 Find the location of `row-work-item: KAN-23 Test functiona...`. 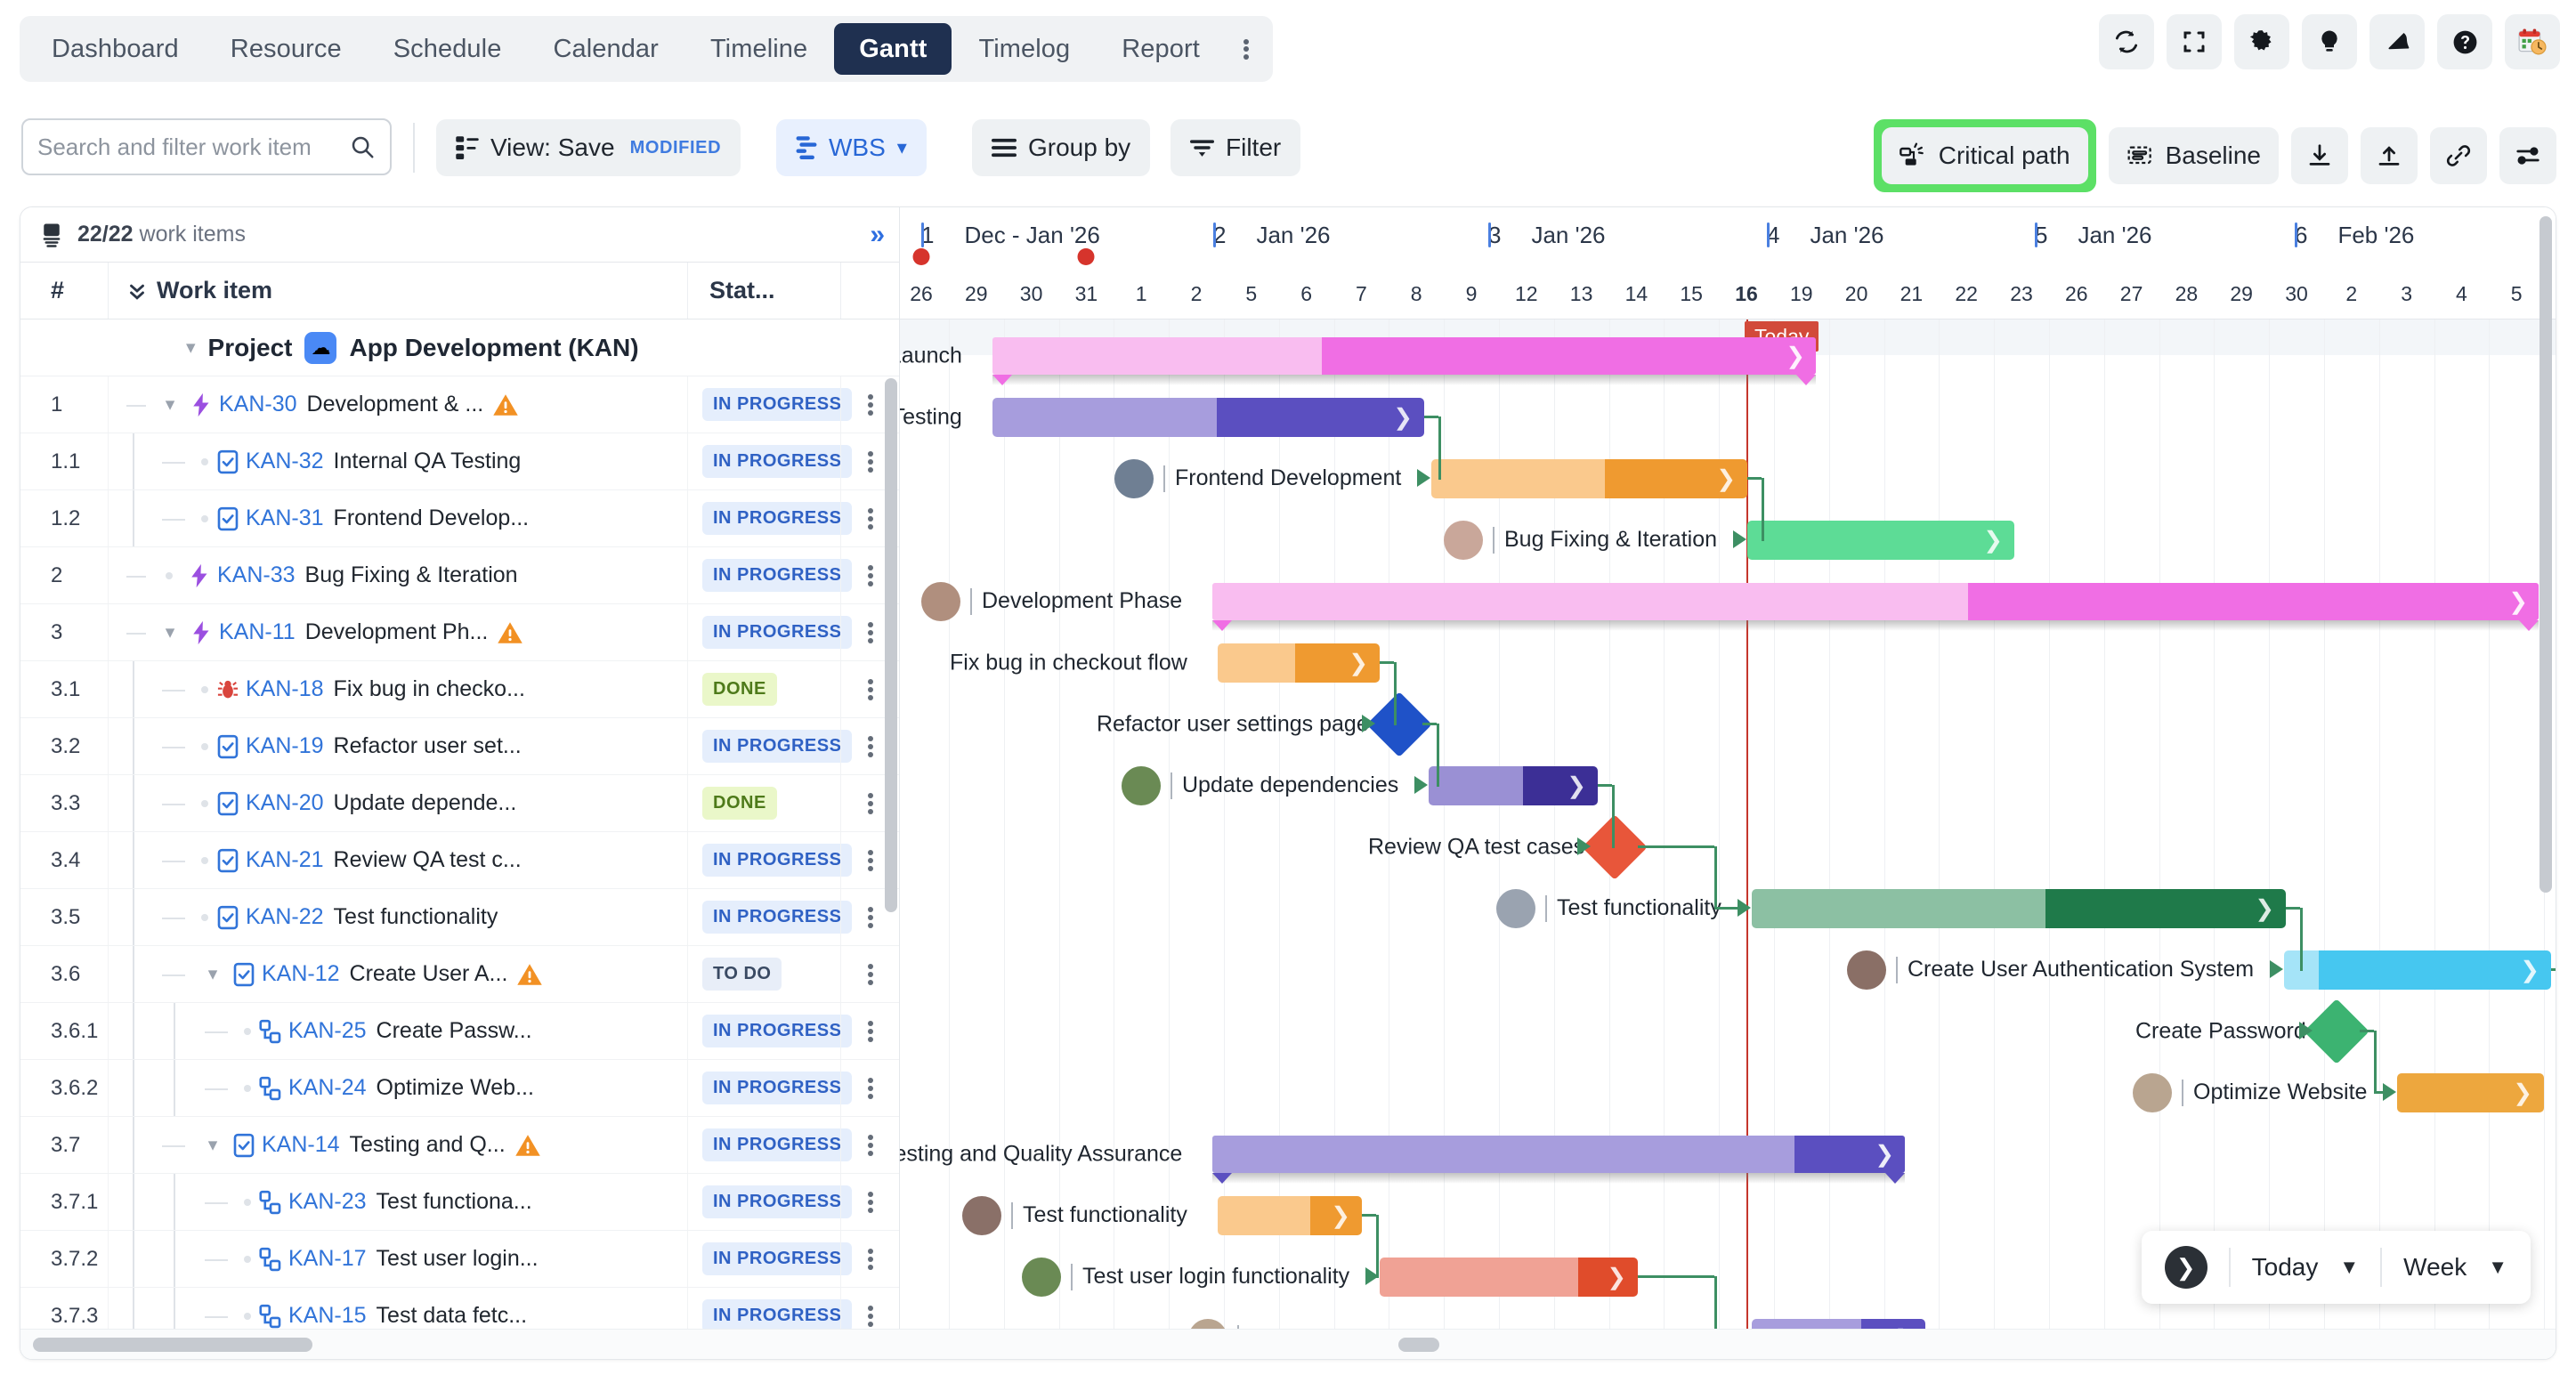

row-work-item: KAN-23 Test functiona... is located at coordinates (397, 1202).